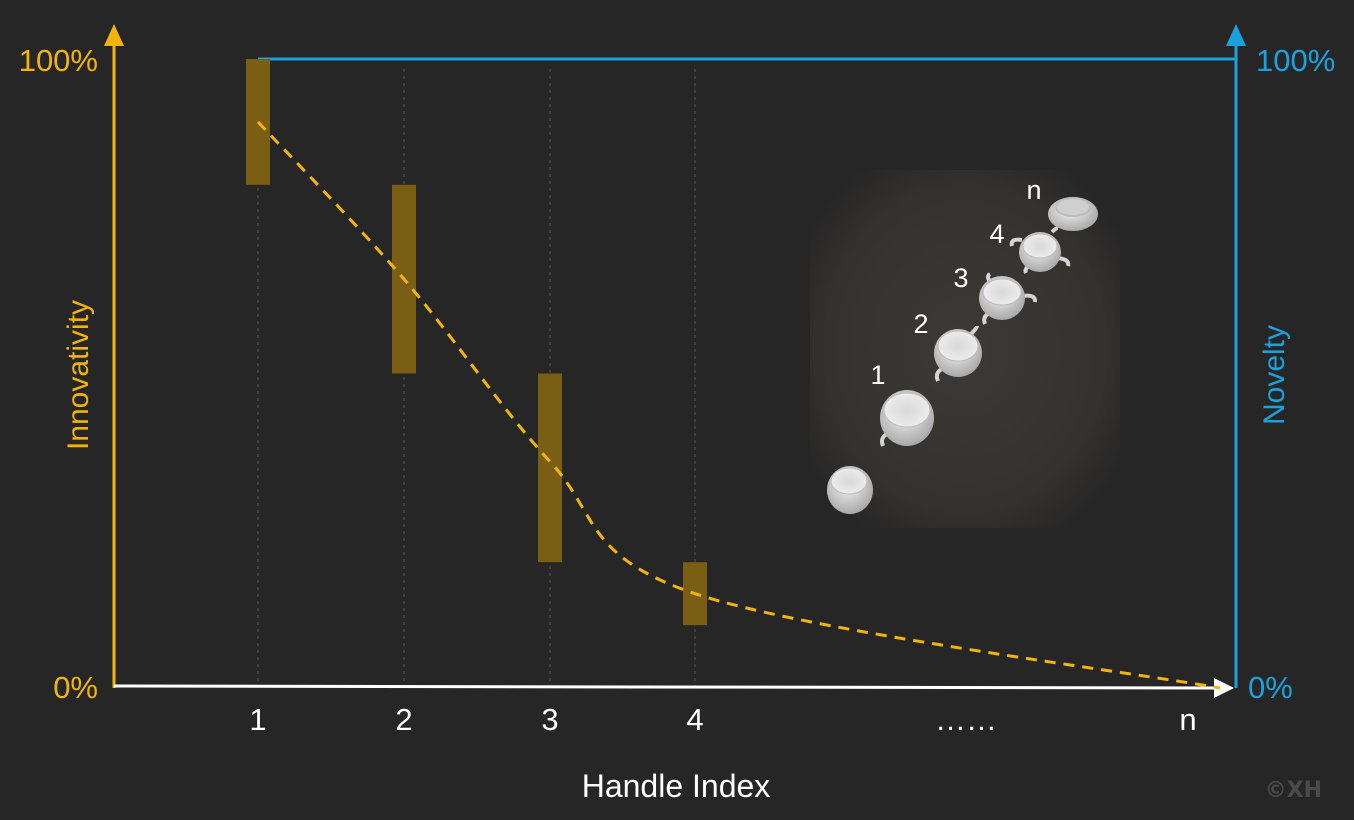 This screenshot has height=820, width=1354. What do you see at coordinates (1224, 688) in the screenshot?
I see `x-axis-arrowhead` at bounding box center [1224, 688].